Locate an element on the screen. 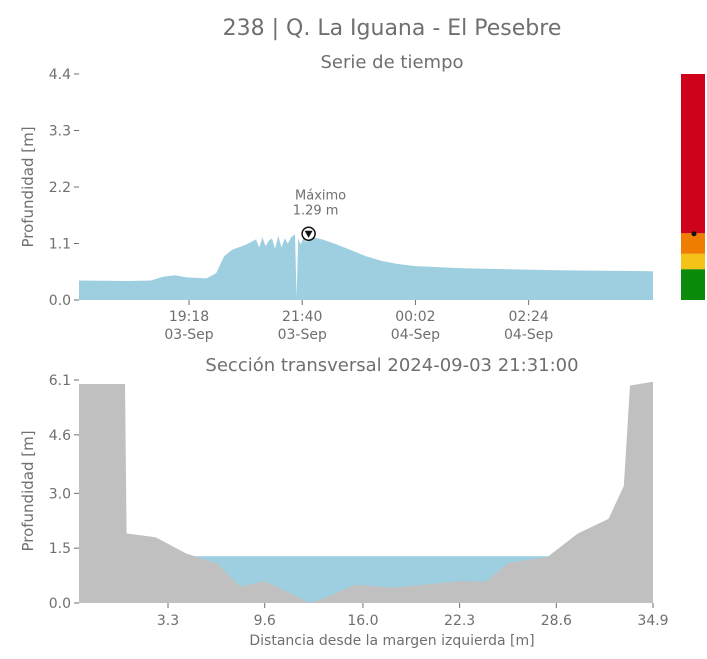  y-tick-label-2: 3.0 is located at coordinates (60, 494).